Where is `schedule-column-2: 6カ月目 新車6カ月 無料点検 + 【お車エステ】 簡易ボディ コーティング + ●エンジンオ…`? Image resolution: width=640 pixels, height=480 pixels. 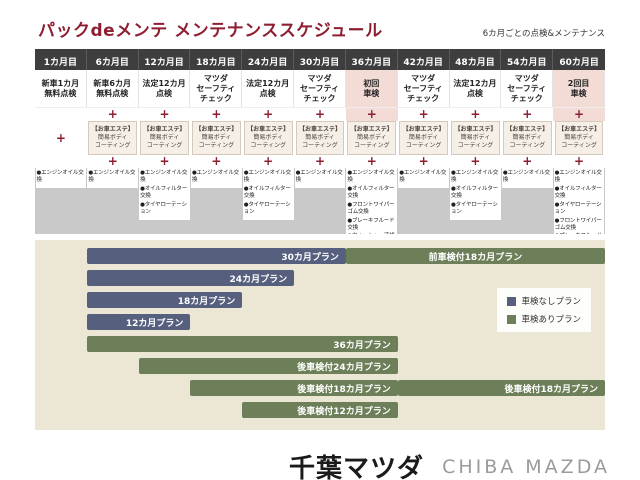
schedule-column-2: 6カ月目 新車6カ月 無料点検 + 【お車エステ】 簡易ボディ コーティング + ●エンジンオ… is located at coordinates (112, 141).